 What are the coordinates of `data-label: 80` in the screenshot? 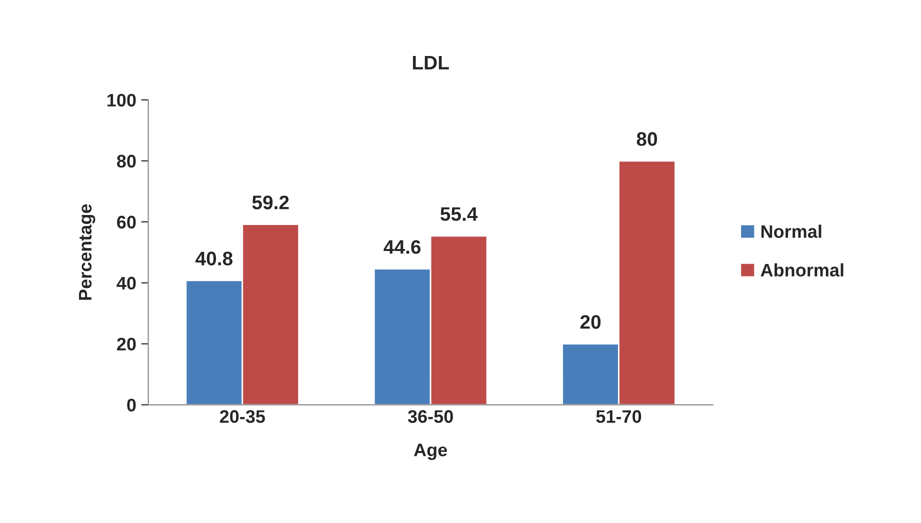 It's located at (647, 139).